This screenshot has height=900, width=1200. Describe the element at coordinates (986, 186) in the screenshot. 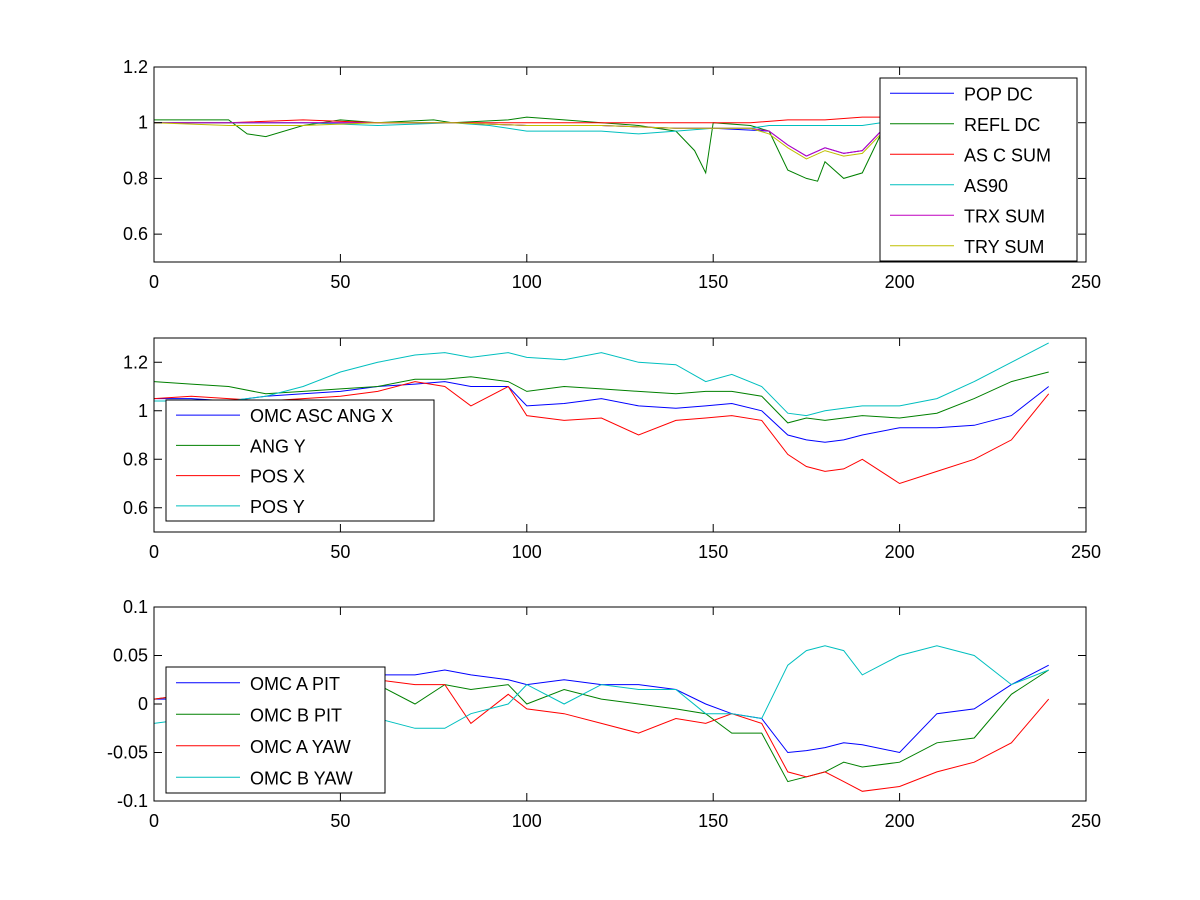

I see `legend-label: AS90` at that location.